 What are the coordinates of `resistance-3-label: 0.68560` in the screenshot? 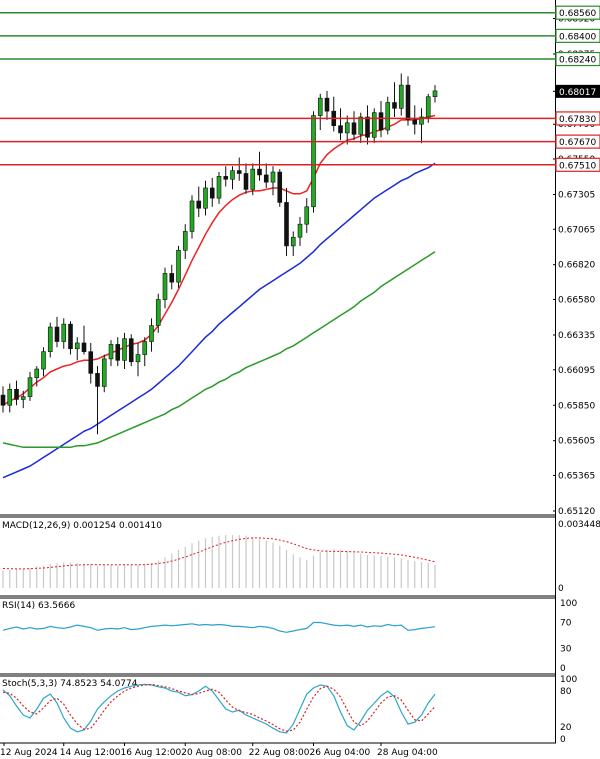 It's located at (577, 14).